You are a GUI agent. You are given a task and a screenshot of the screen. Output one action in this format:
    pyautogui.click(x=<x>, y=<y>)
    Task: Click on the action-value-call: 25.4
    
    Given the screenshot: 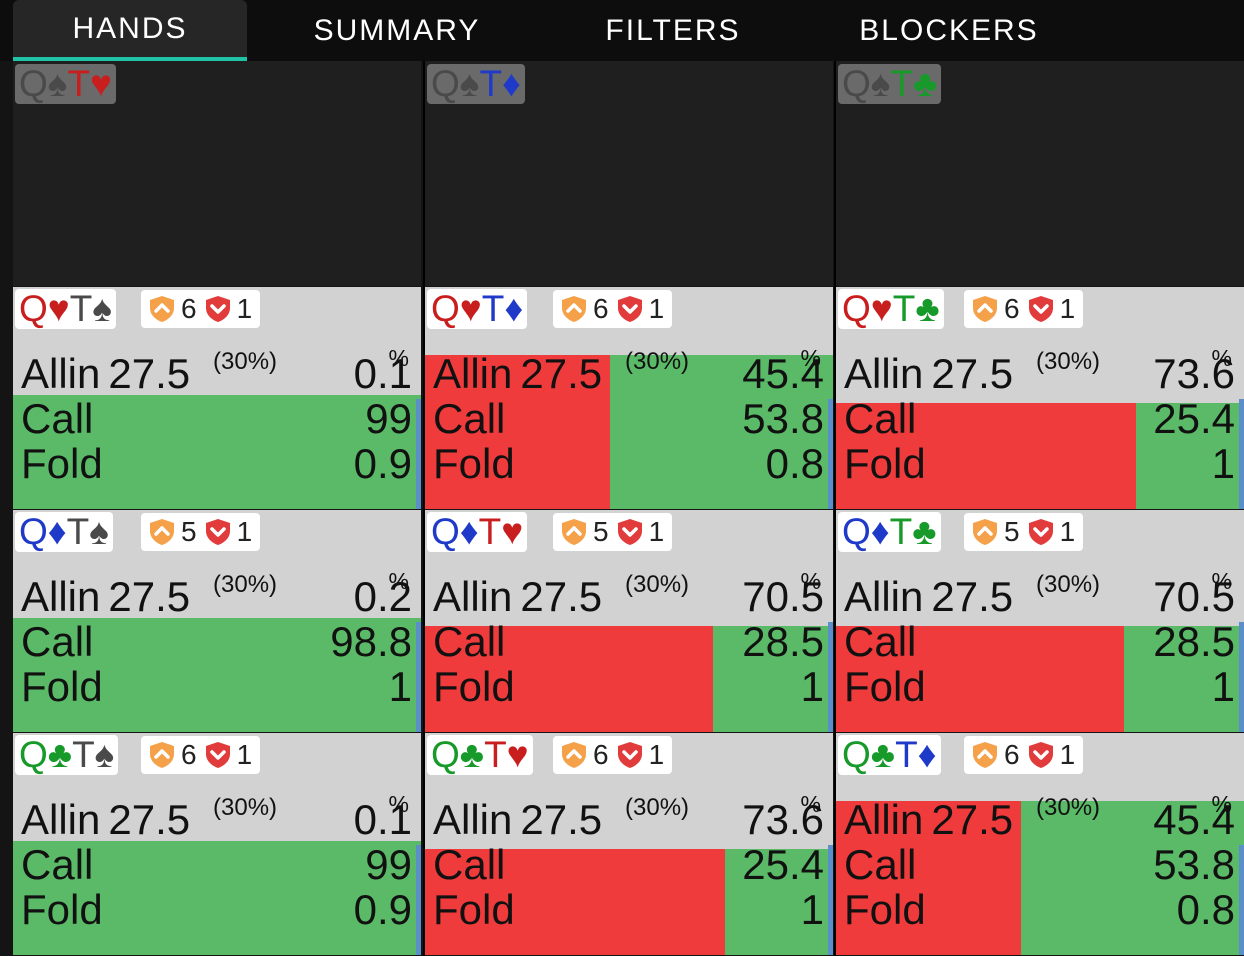 What is the action you would take?
    pyautogui.click(x=1194, y=418)
    